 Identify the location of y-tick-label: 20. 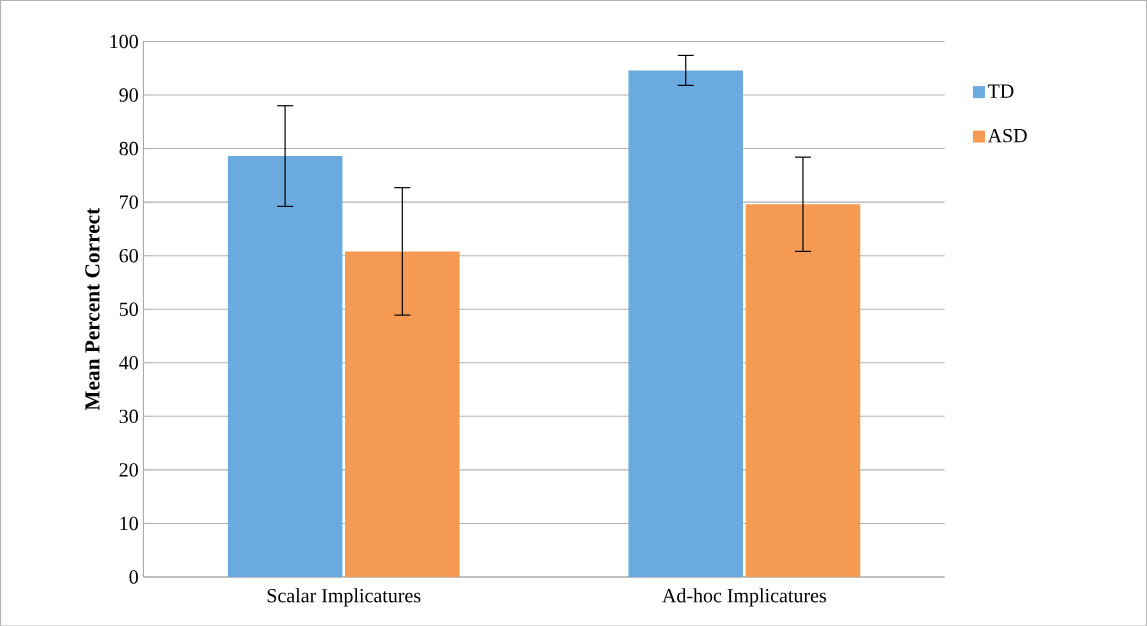
(128, 469).